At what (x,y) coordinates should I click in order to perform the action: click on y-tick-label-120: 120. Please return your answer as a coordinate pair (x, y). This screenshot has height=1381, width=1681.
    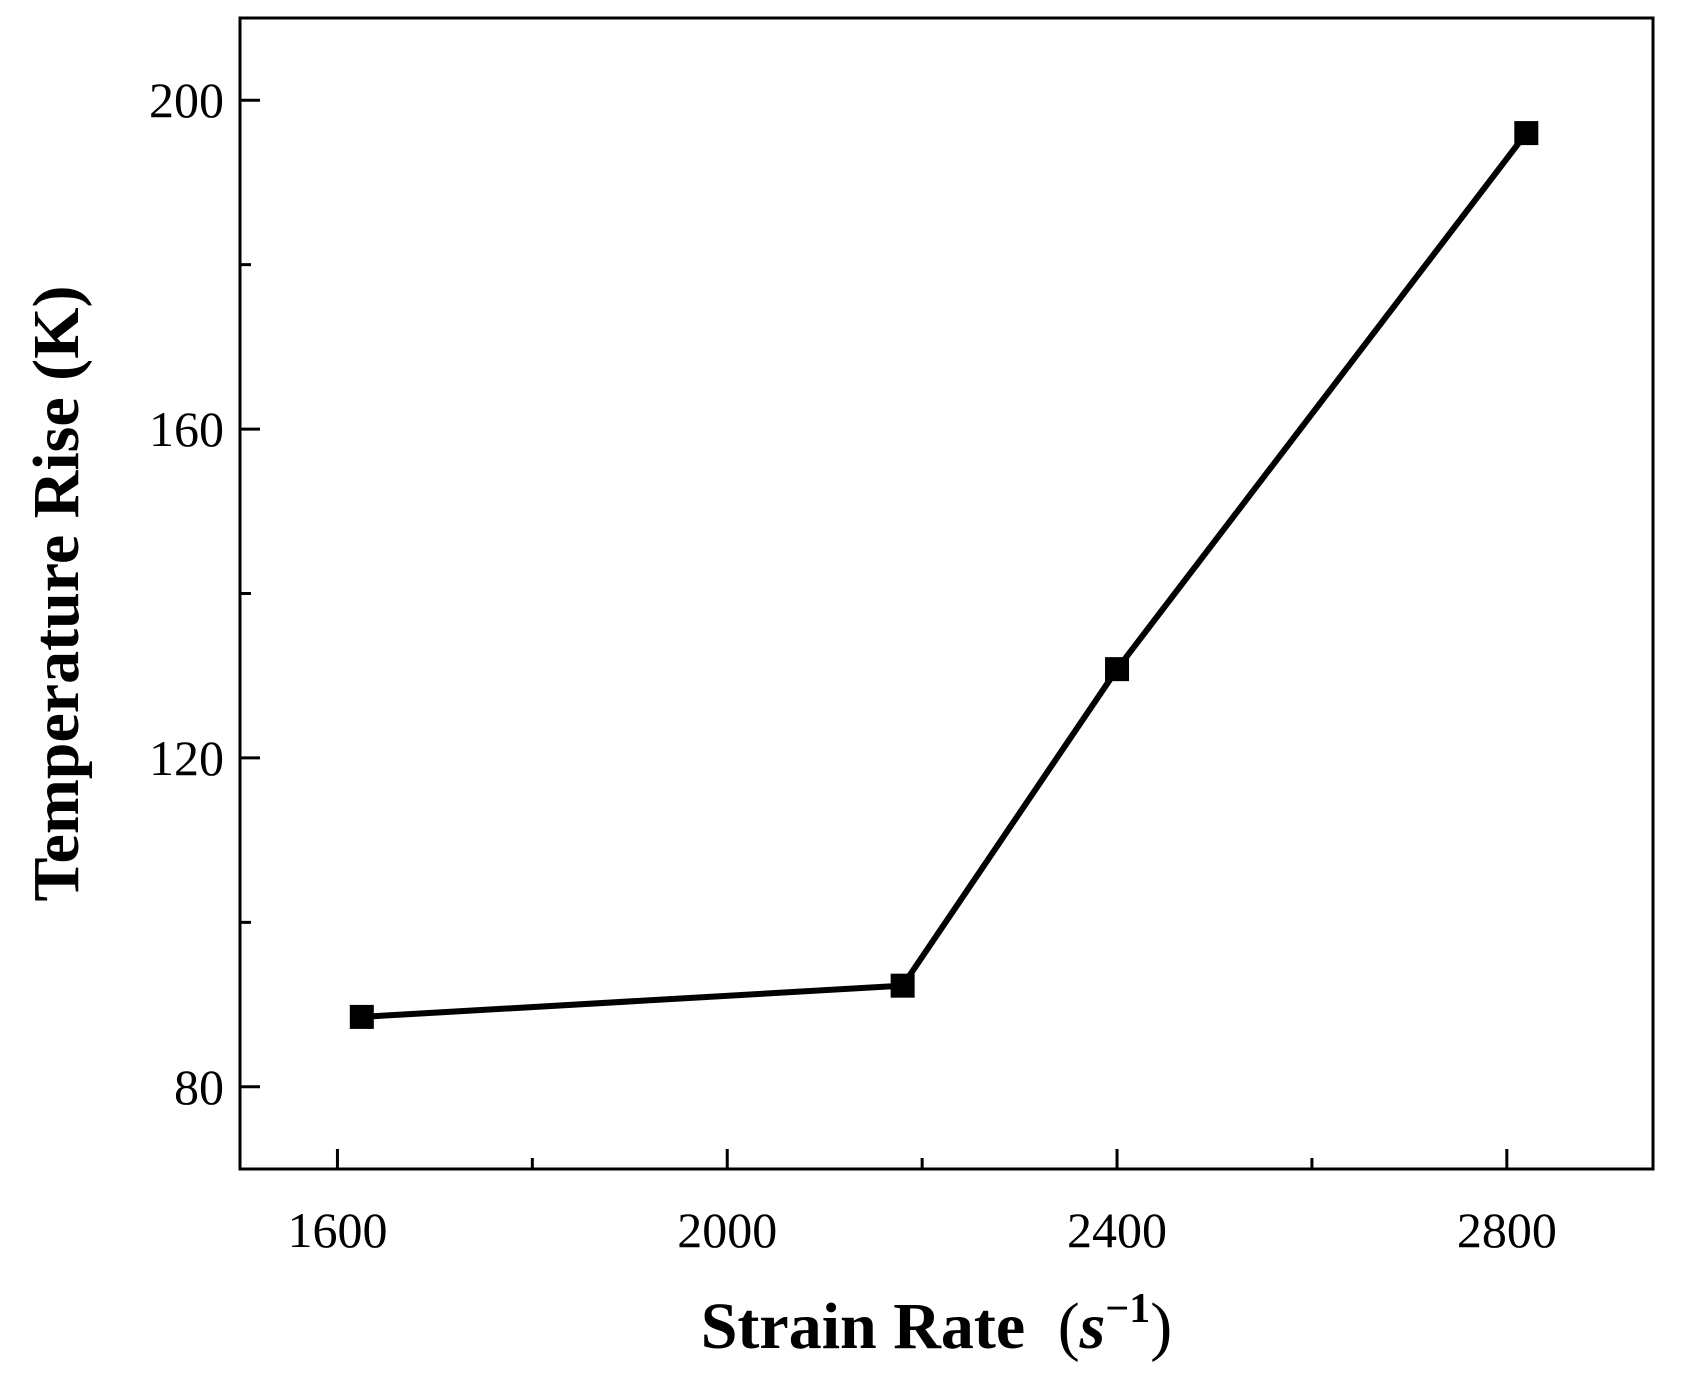
    Looking at the image, I should click on (186, 758).